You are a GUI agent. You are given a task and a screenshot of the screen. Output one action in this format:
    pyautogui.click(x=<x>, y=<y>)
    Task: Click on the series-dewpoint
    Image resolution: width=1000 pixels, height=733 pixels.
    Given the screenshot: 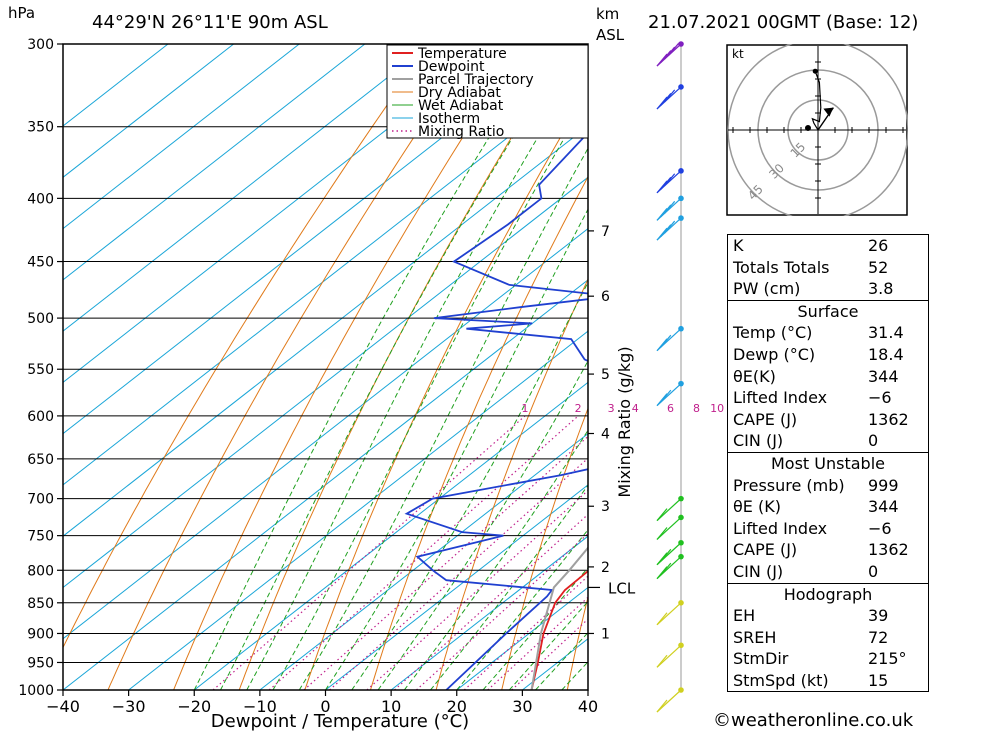 What is the action you would take?
    pyautogui.click(x=496, y=410)
    